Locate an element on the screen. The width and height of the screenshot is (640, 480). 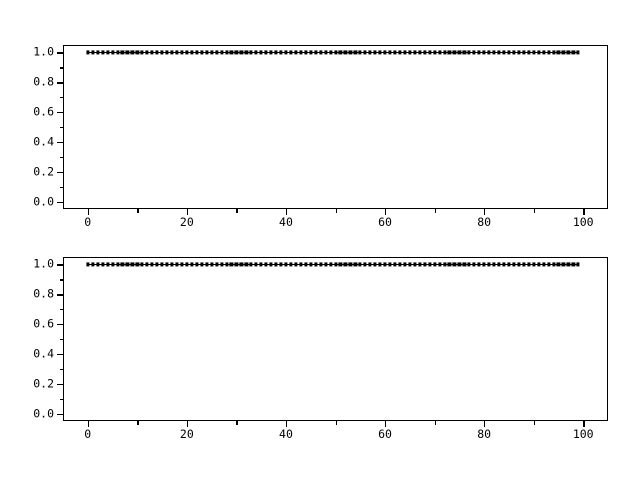
y-tick-label: 0.2 is located at coordinates (43, 170).